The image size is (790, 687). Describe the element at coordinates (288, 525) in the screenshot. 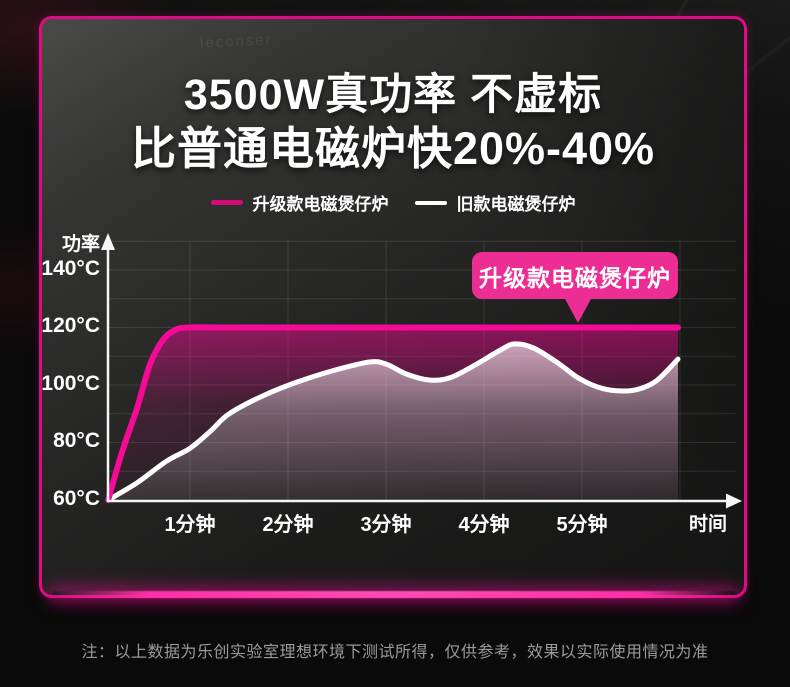

I see `x-tick-2min: 2分钟` at that location.